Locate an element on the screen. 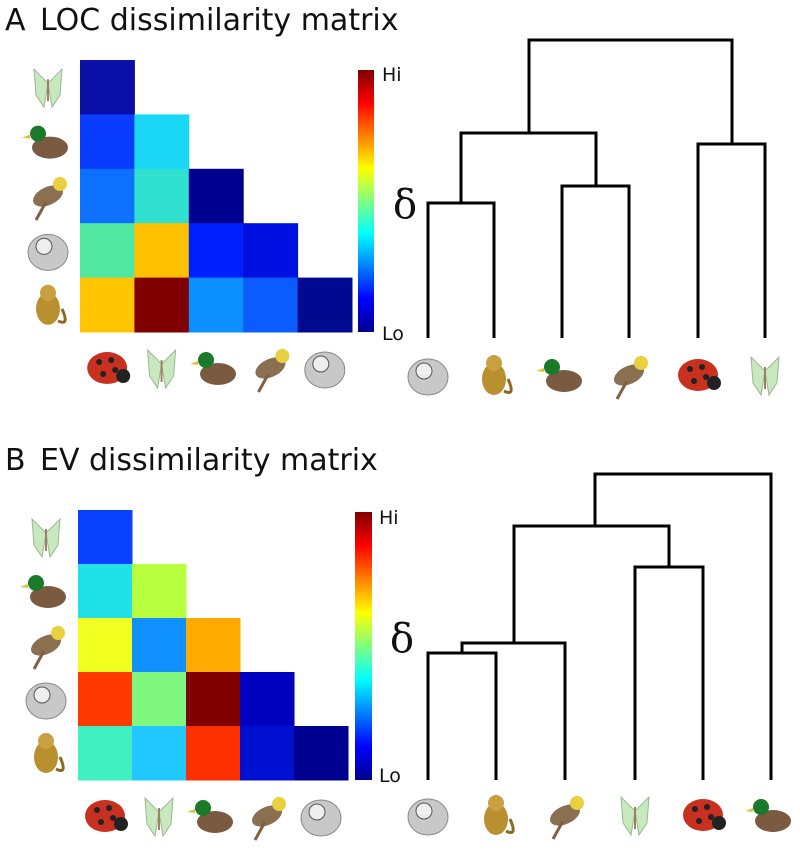 The width and height of the screenshot is (800, 853). animal-icon-monkey is located at coordinates (497, 375).